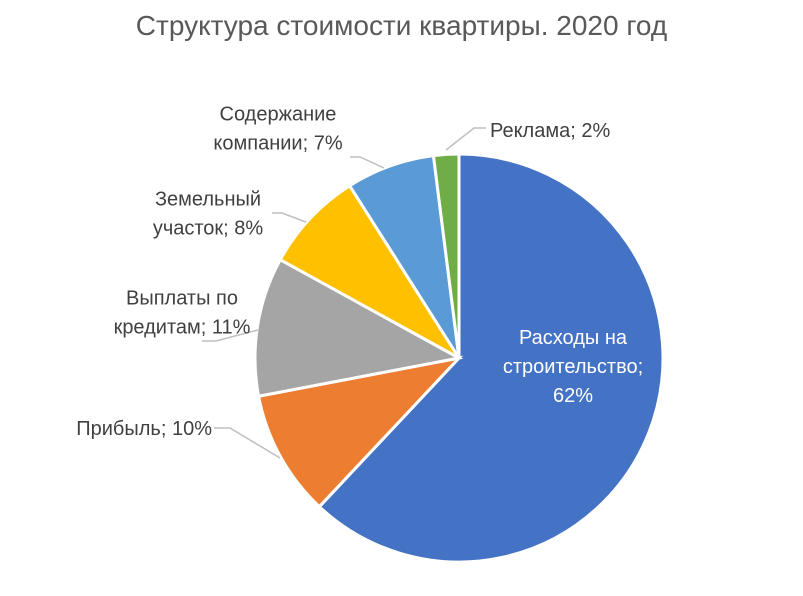 The image size is (803, 596). I want to click on slice-label: Содержание компании; 7%, so click(277, 129).